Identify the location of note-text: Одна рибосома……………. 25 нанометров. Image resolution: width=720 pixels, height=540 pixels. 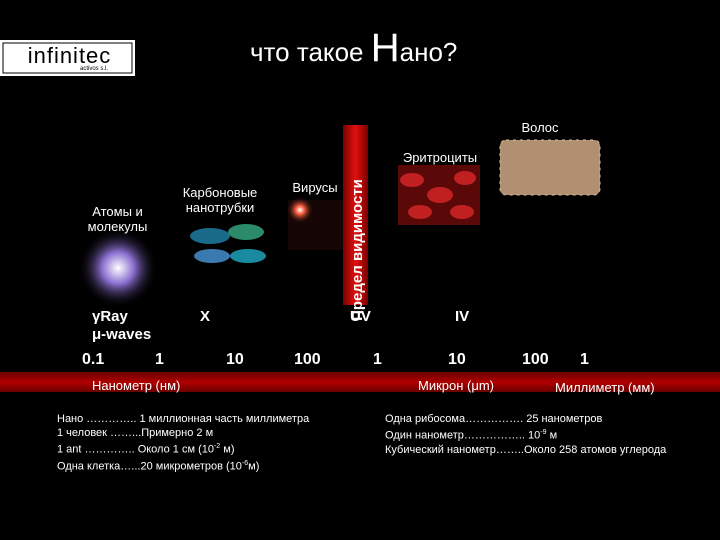
(494, 419).